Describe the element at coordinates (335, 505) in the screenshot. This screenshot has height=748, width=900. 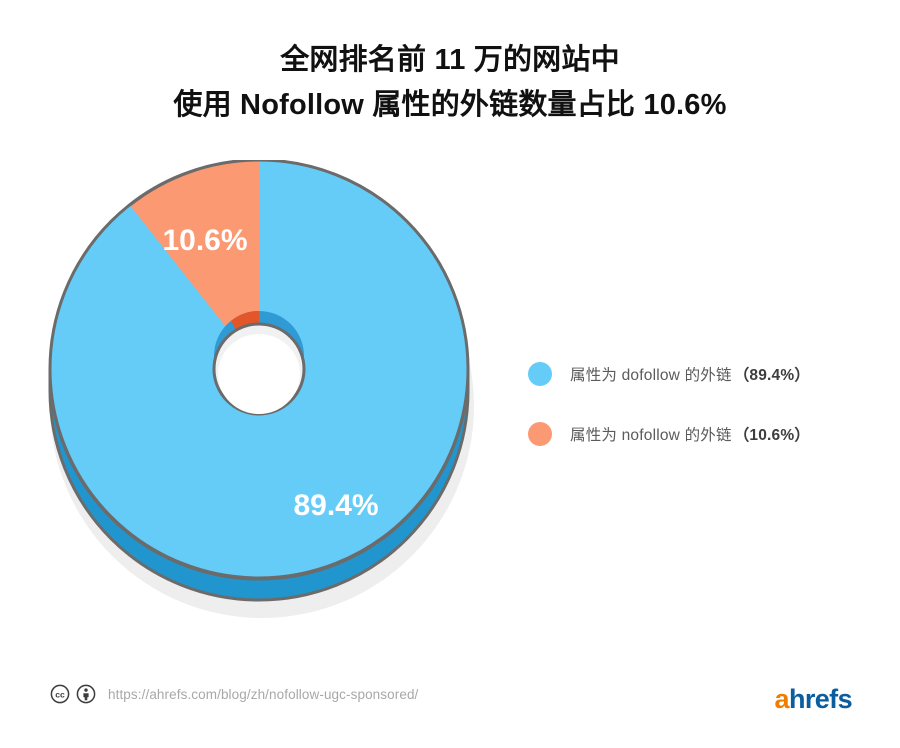
I see `slice-label-dofollow: 89.4%` at that location.